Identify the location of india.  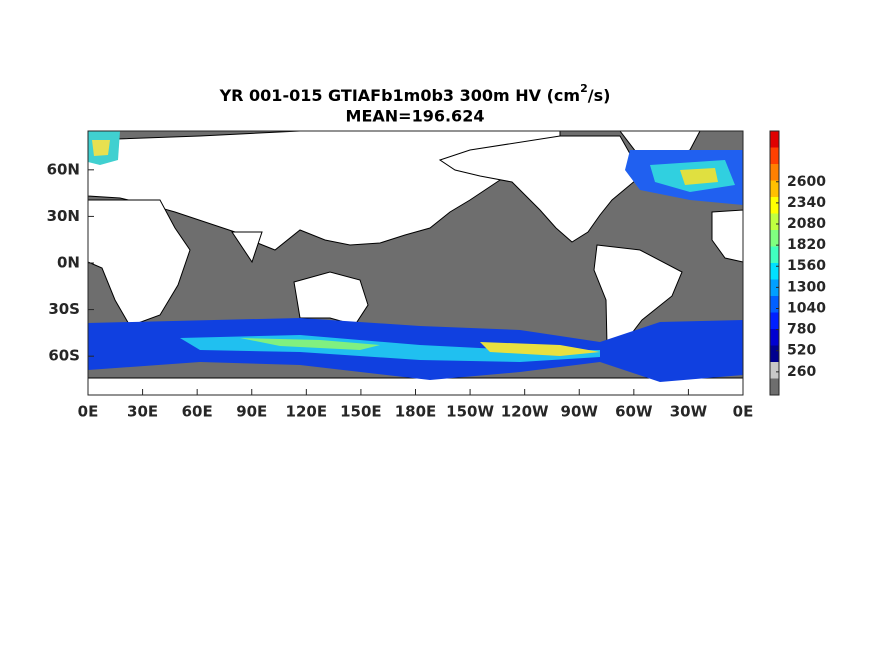
(247, 247).